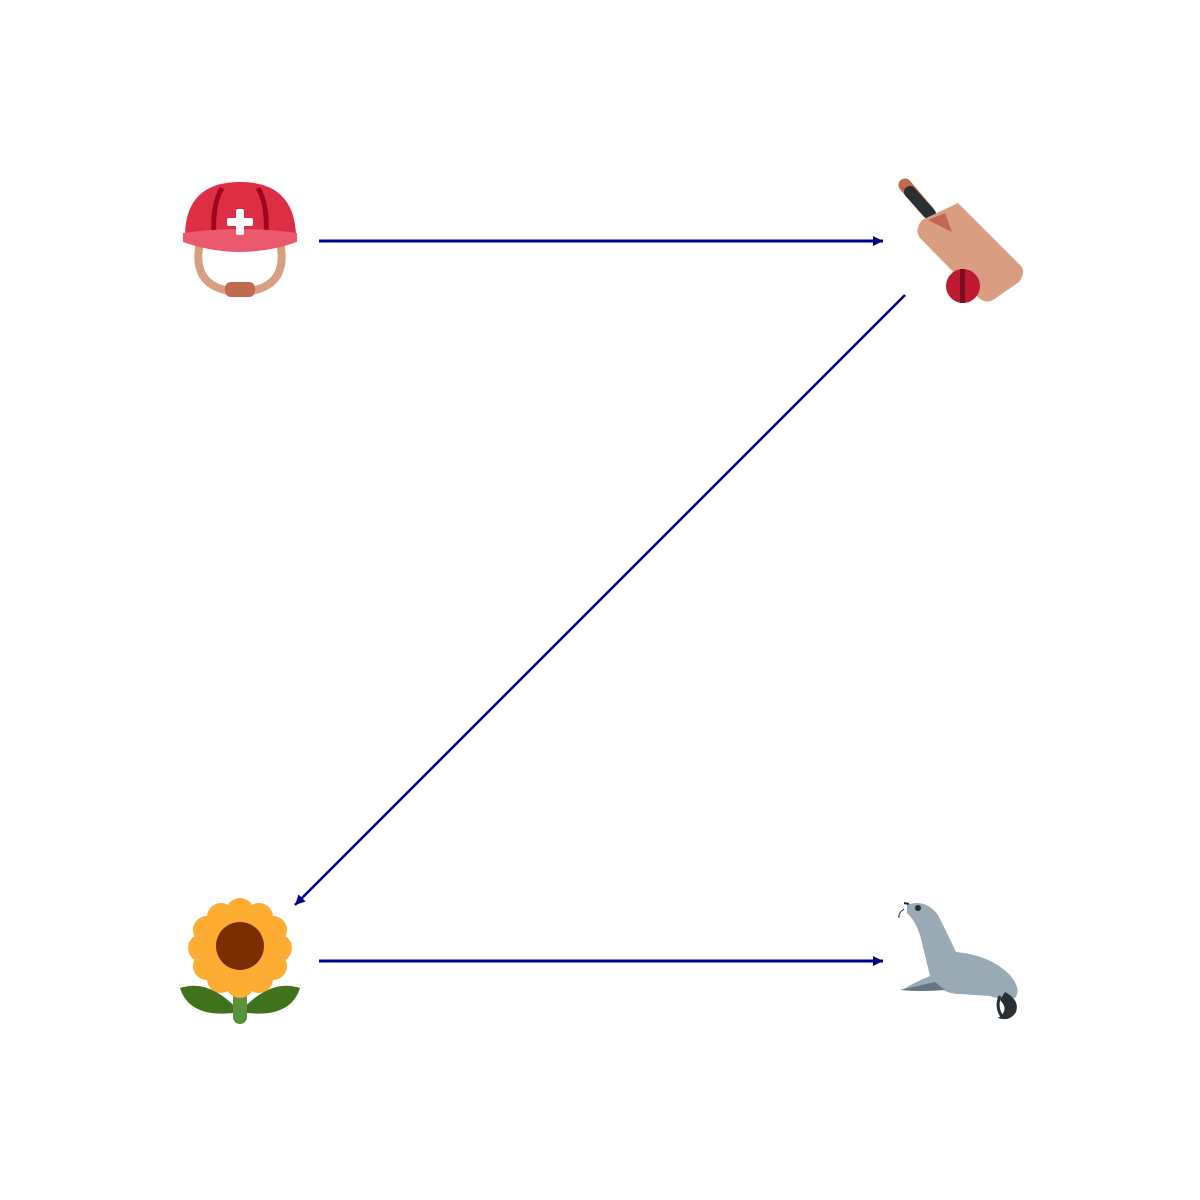  What do you see at coordinates (240, 239) in the screenshot?
I see `rescue-worker-helmet-icon` at bounding box center [240, 239].